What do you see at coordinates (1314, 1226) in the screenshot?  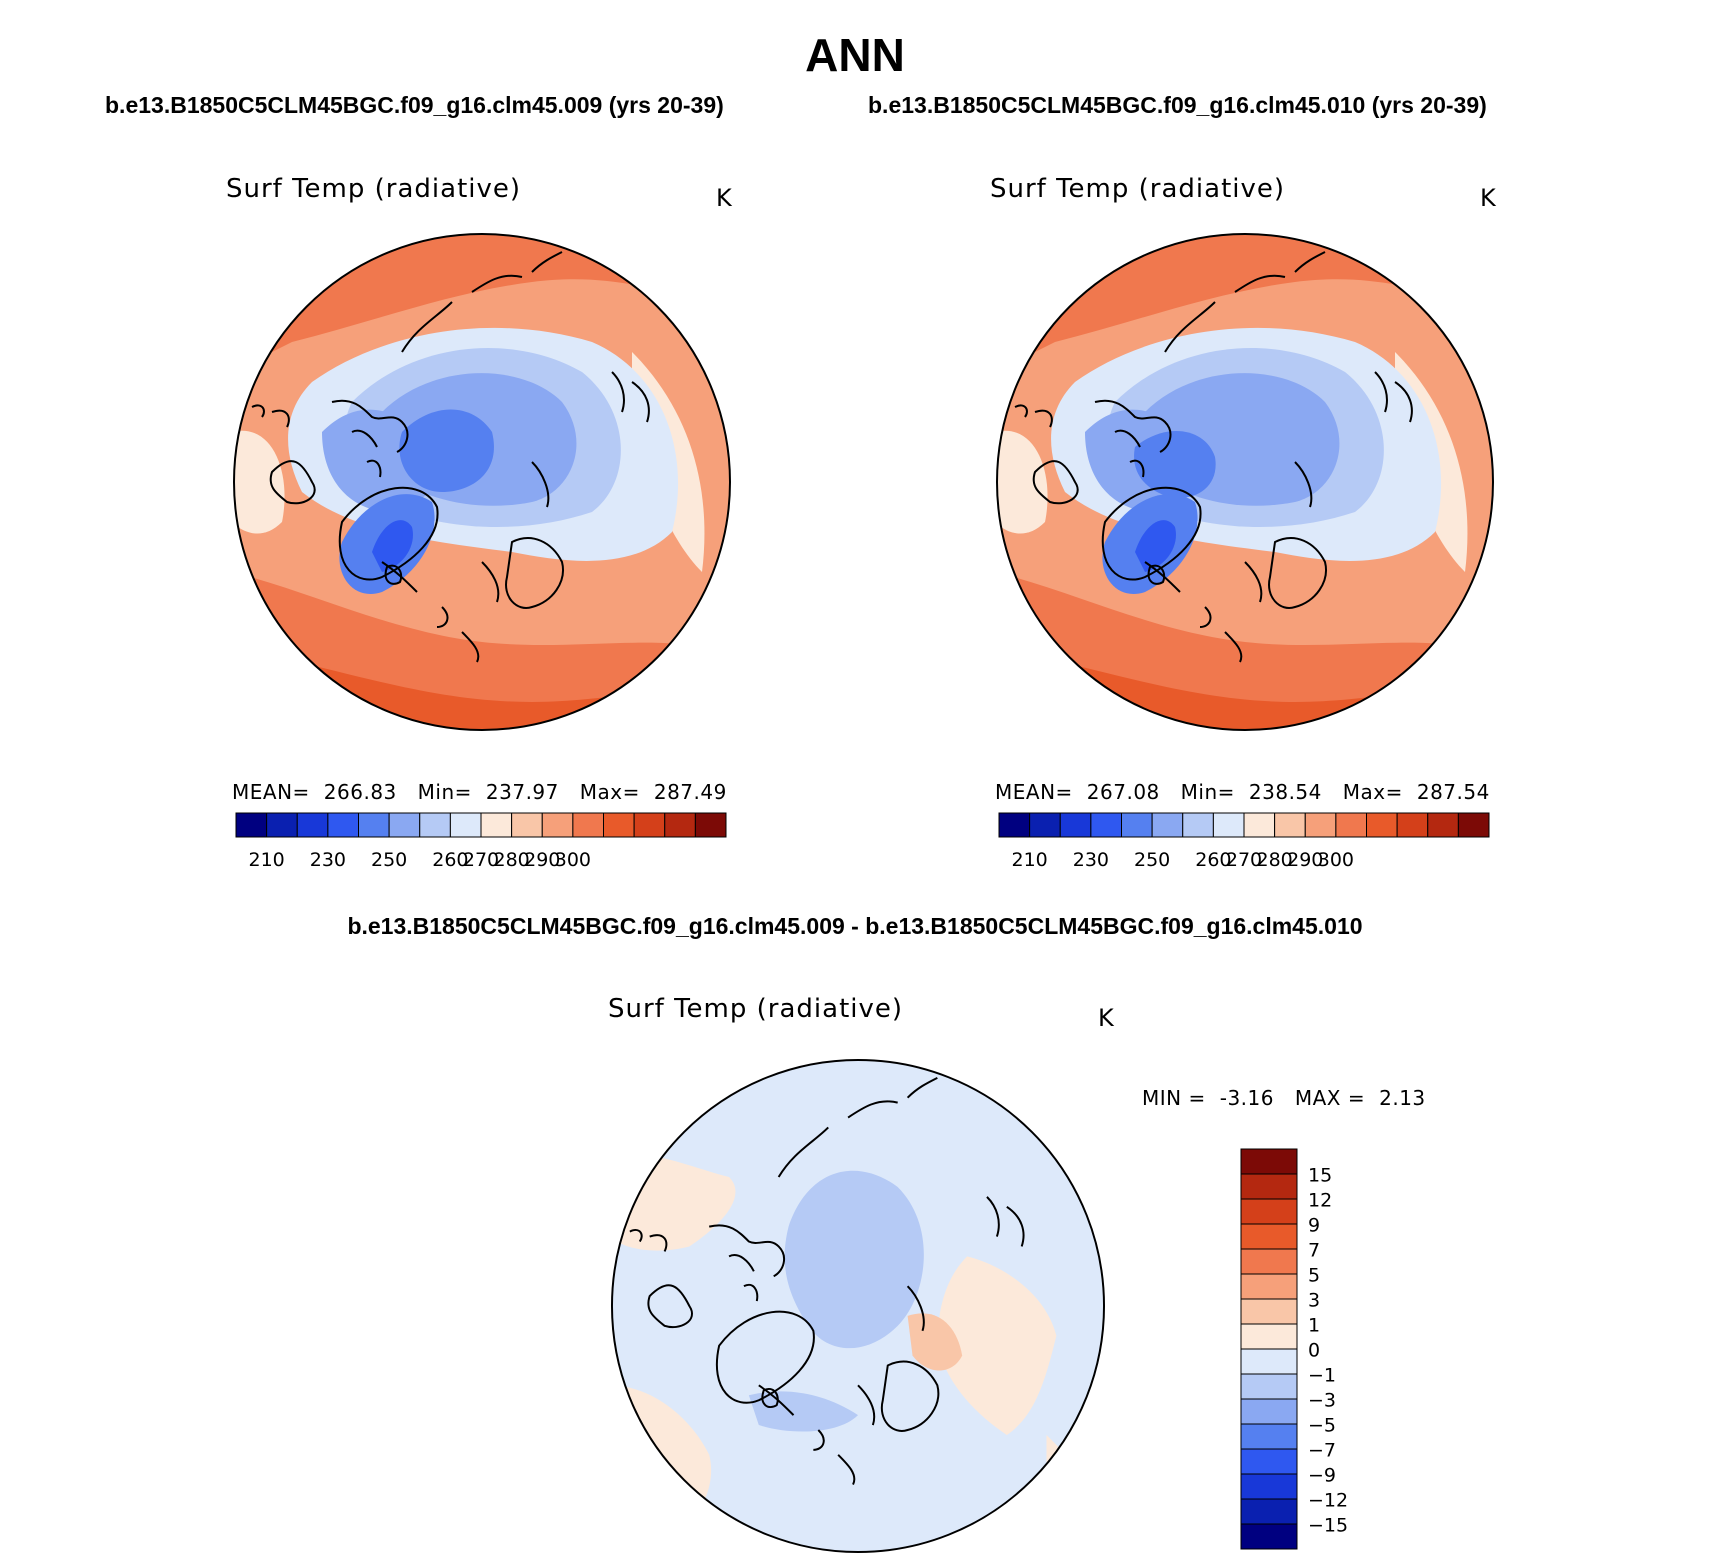 I see `colorbar-tick-label: 9` at bounding box center [1314, 1226].